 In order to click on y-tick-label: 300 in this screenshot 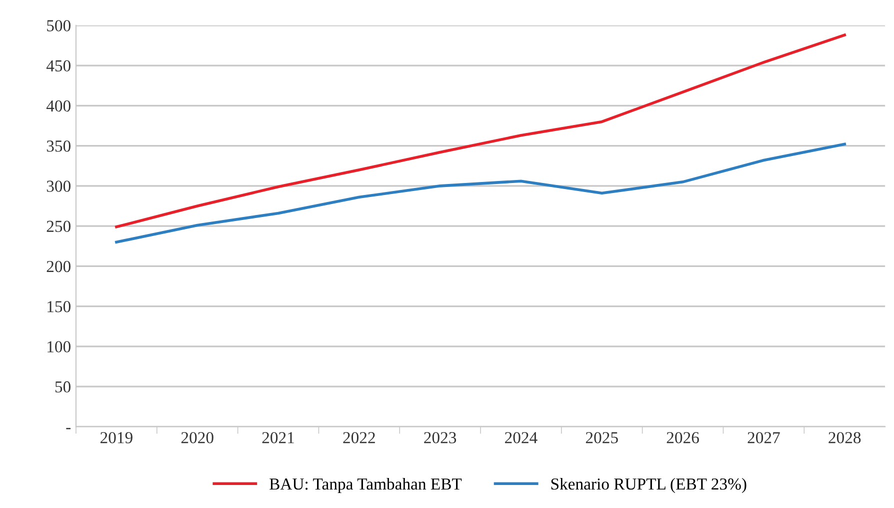, I will do `click(58, 186)`.